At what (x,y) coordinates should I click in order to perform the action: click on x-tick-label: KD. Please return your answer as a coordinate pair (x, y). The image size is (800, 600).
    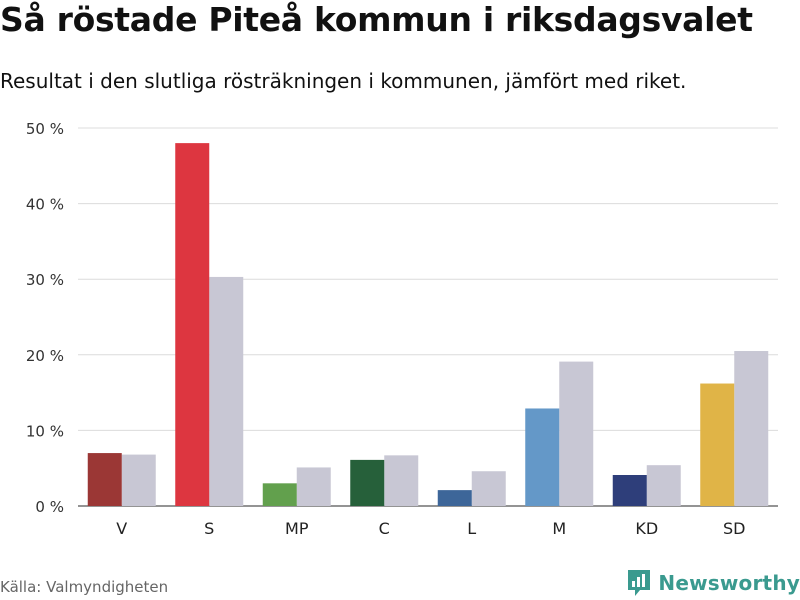
    Looking at the image, I should click on (646, 528).